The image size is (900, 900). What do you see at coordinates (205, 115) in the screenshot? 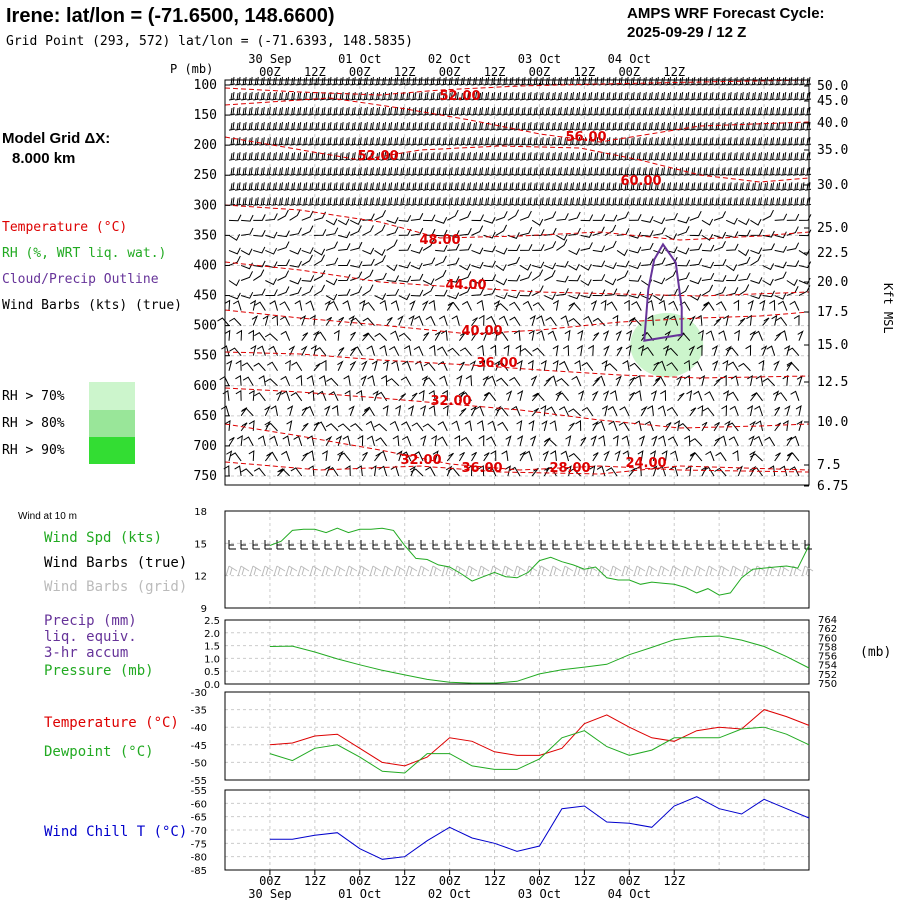
I see `pressure-tick-label: 150` at bounding box center [205, 115].